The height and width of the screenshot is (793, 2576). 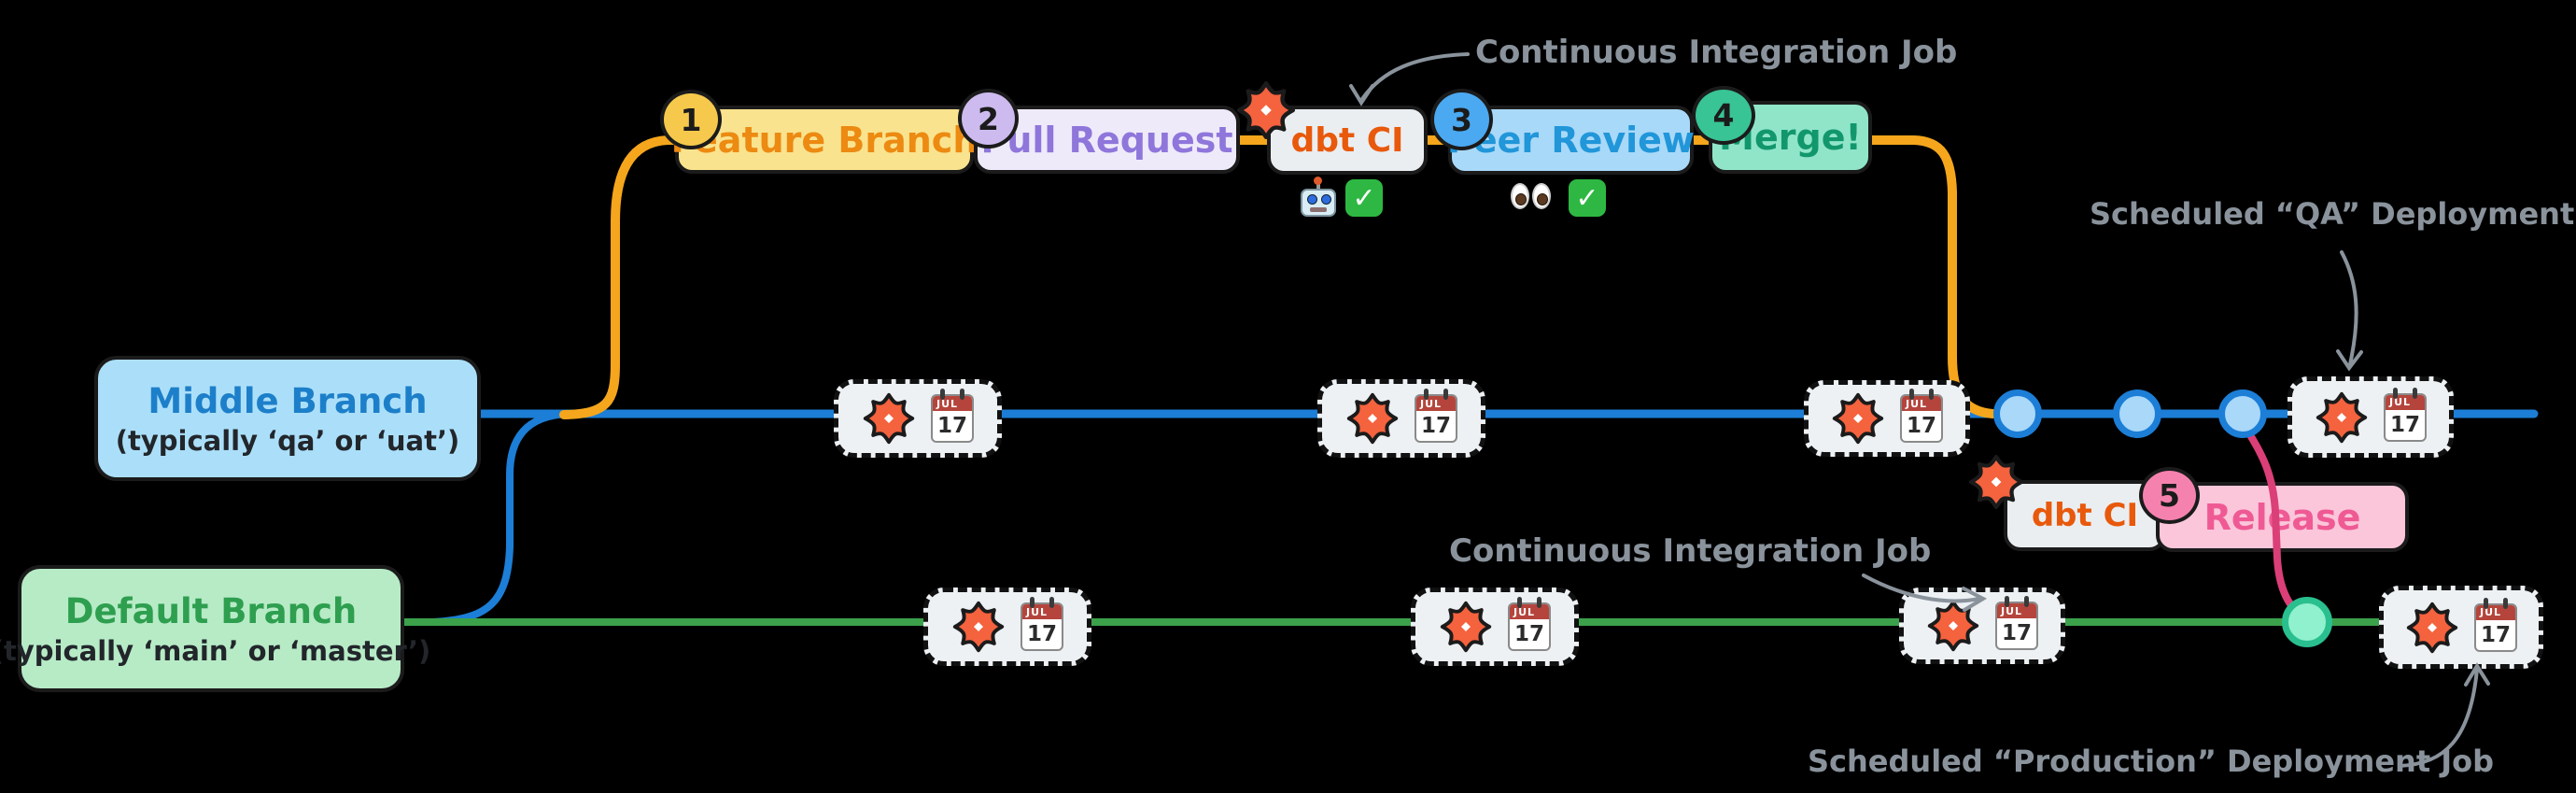 I want to click on step-1-badge: 1, so click(x=691, y=119).